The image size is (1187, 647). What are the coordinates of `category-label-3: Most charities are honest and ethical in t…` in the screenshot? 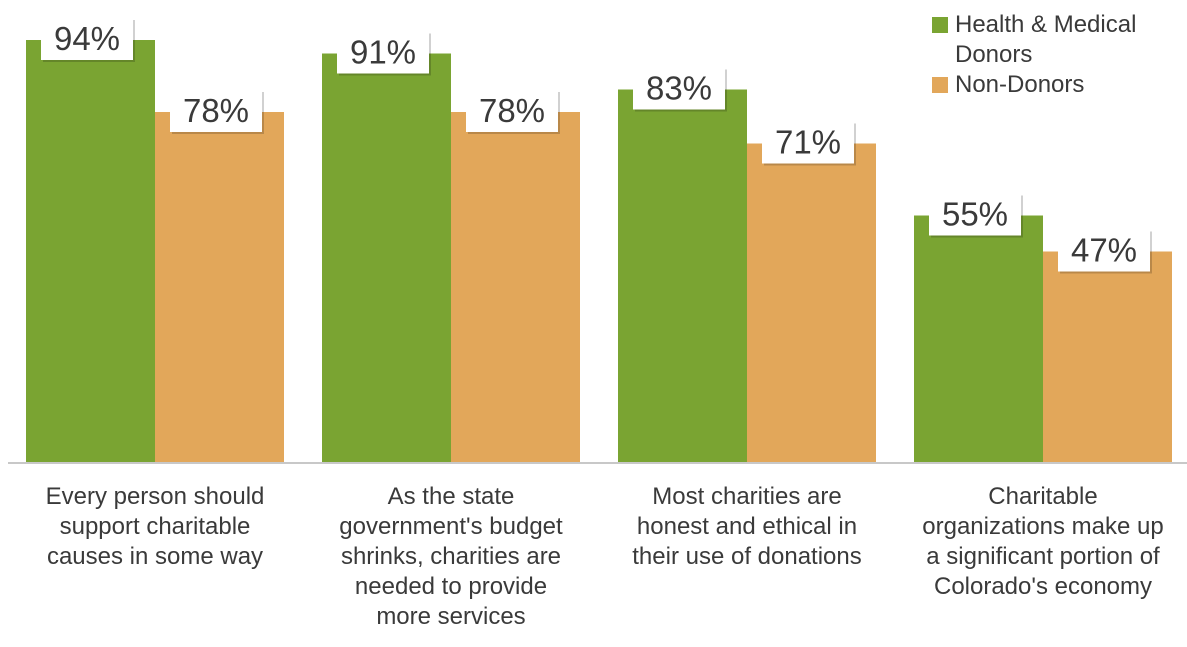 It's located at (747, 527).